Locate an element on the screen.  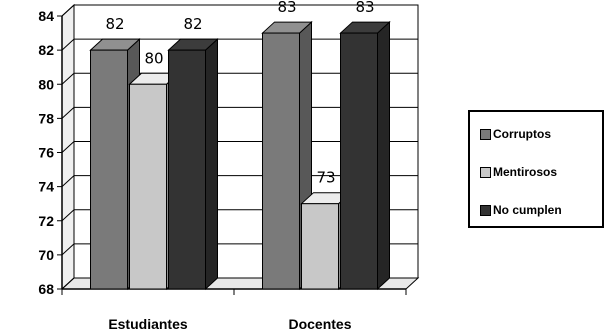
bar-mentirosos-estudiantes is located at coordinates (148, 186).